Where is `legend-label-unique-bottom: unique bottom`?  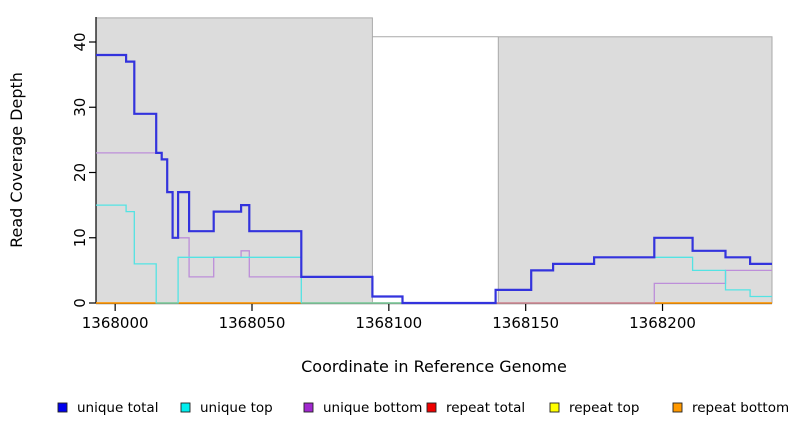 legend-label-unique-bottom: unique bottom is located at coordinates (372, 408).